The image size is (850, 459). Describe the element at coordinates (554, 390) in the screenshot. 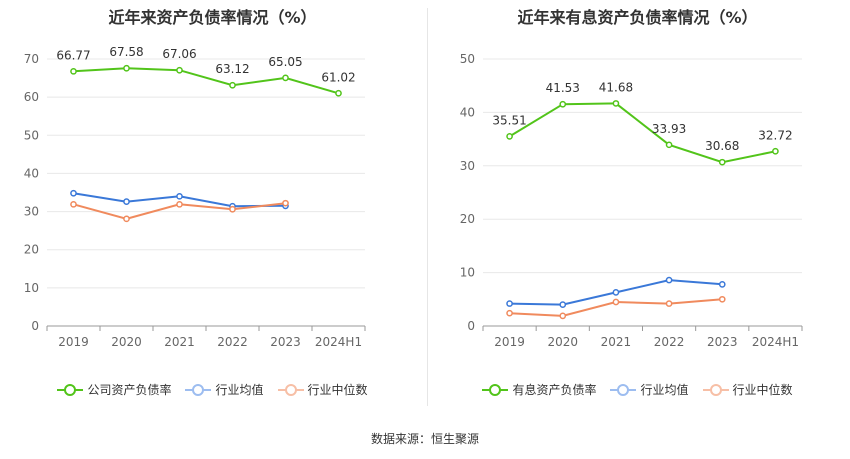

I see `legend-label: 有息资产负债率` at that location.